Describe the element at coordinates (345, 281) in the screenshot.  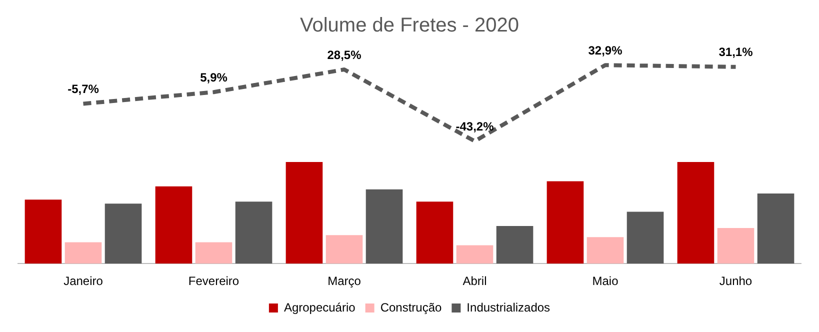
I see `x-tick-label: Março` at that location.